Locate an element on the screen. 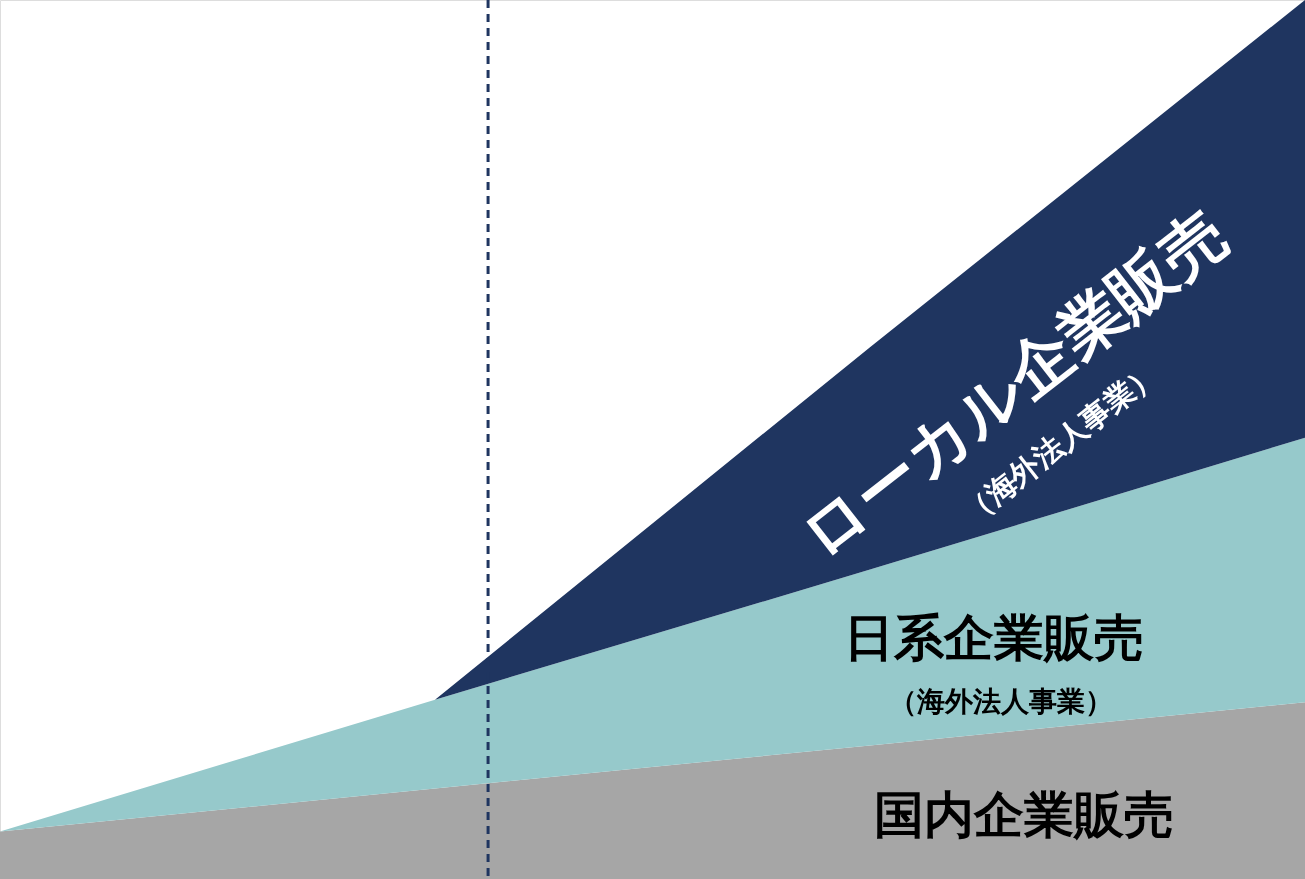 This screenshot has width=1305, height=879. series-label: 日系企業販売（海外法人事業） is located at coordinates (994, 663).